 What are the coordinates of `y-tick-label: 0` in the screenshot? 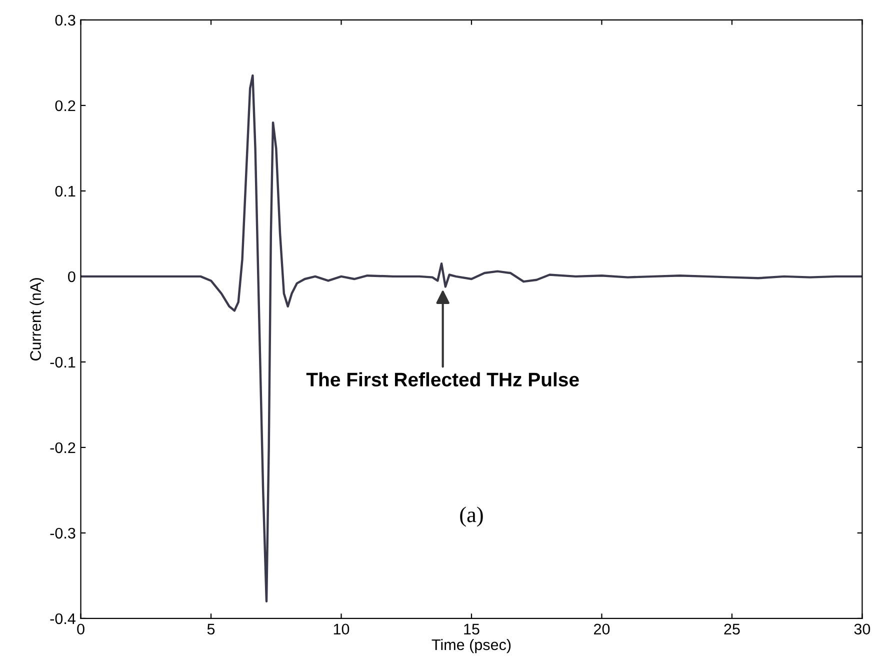 It's located at (72, 276).